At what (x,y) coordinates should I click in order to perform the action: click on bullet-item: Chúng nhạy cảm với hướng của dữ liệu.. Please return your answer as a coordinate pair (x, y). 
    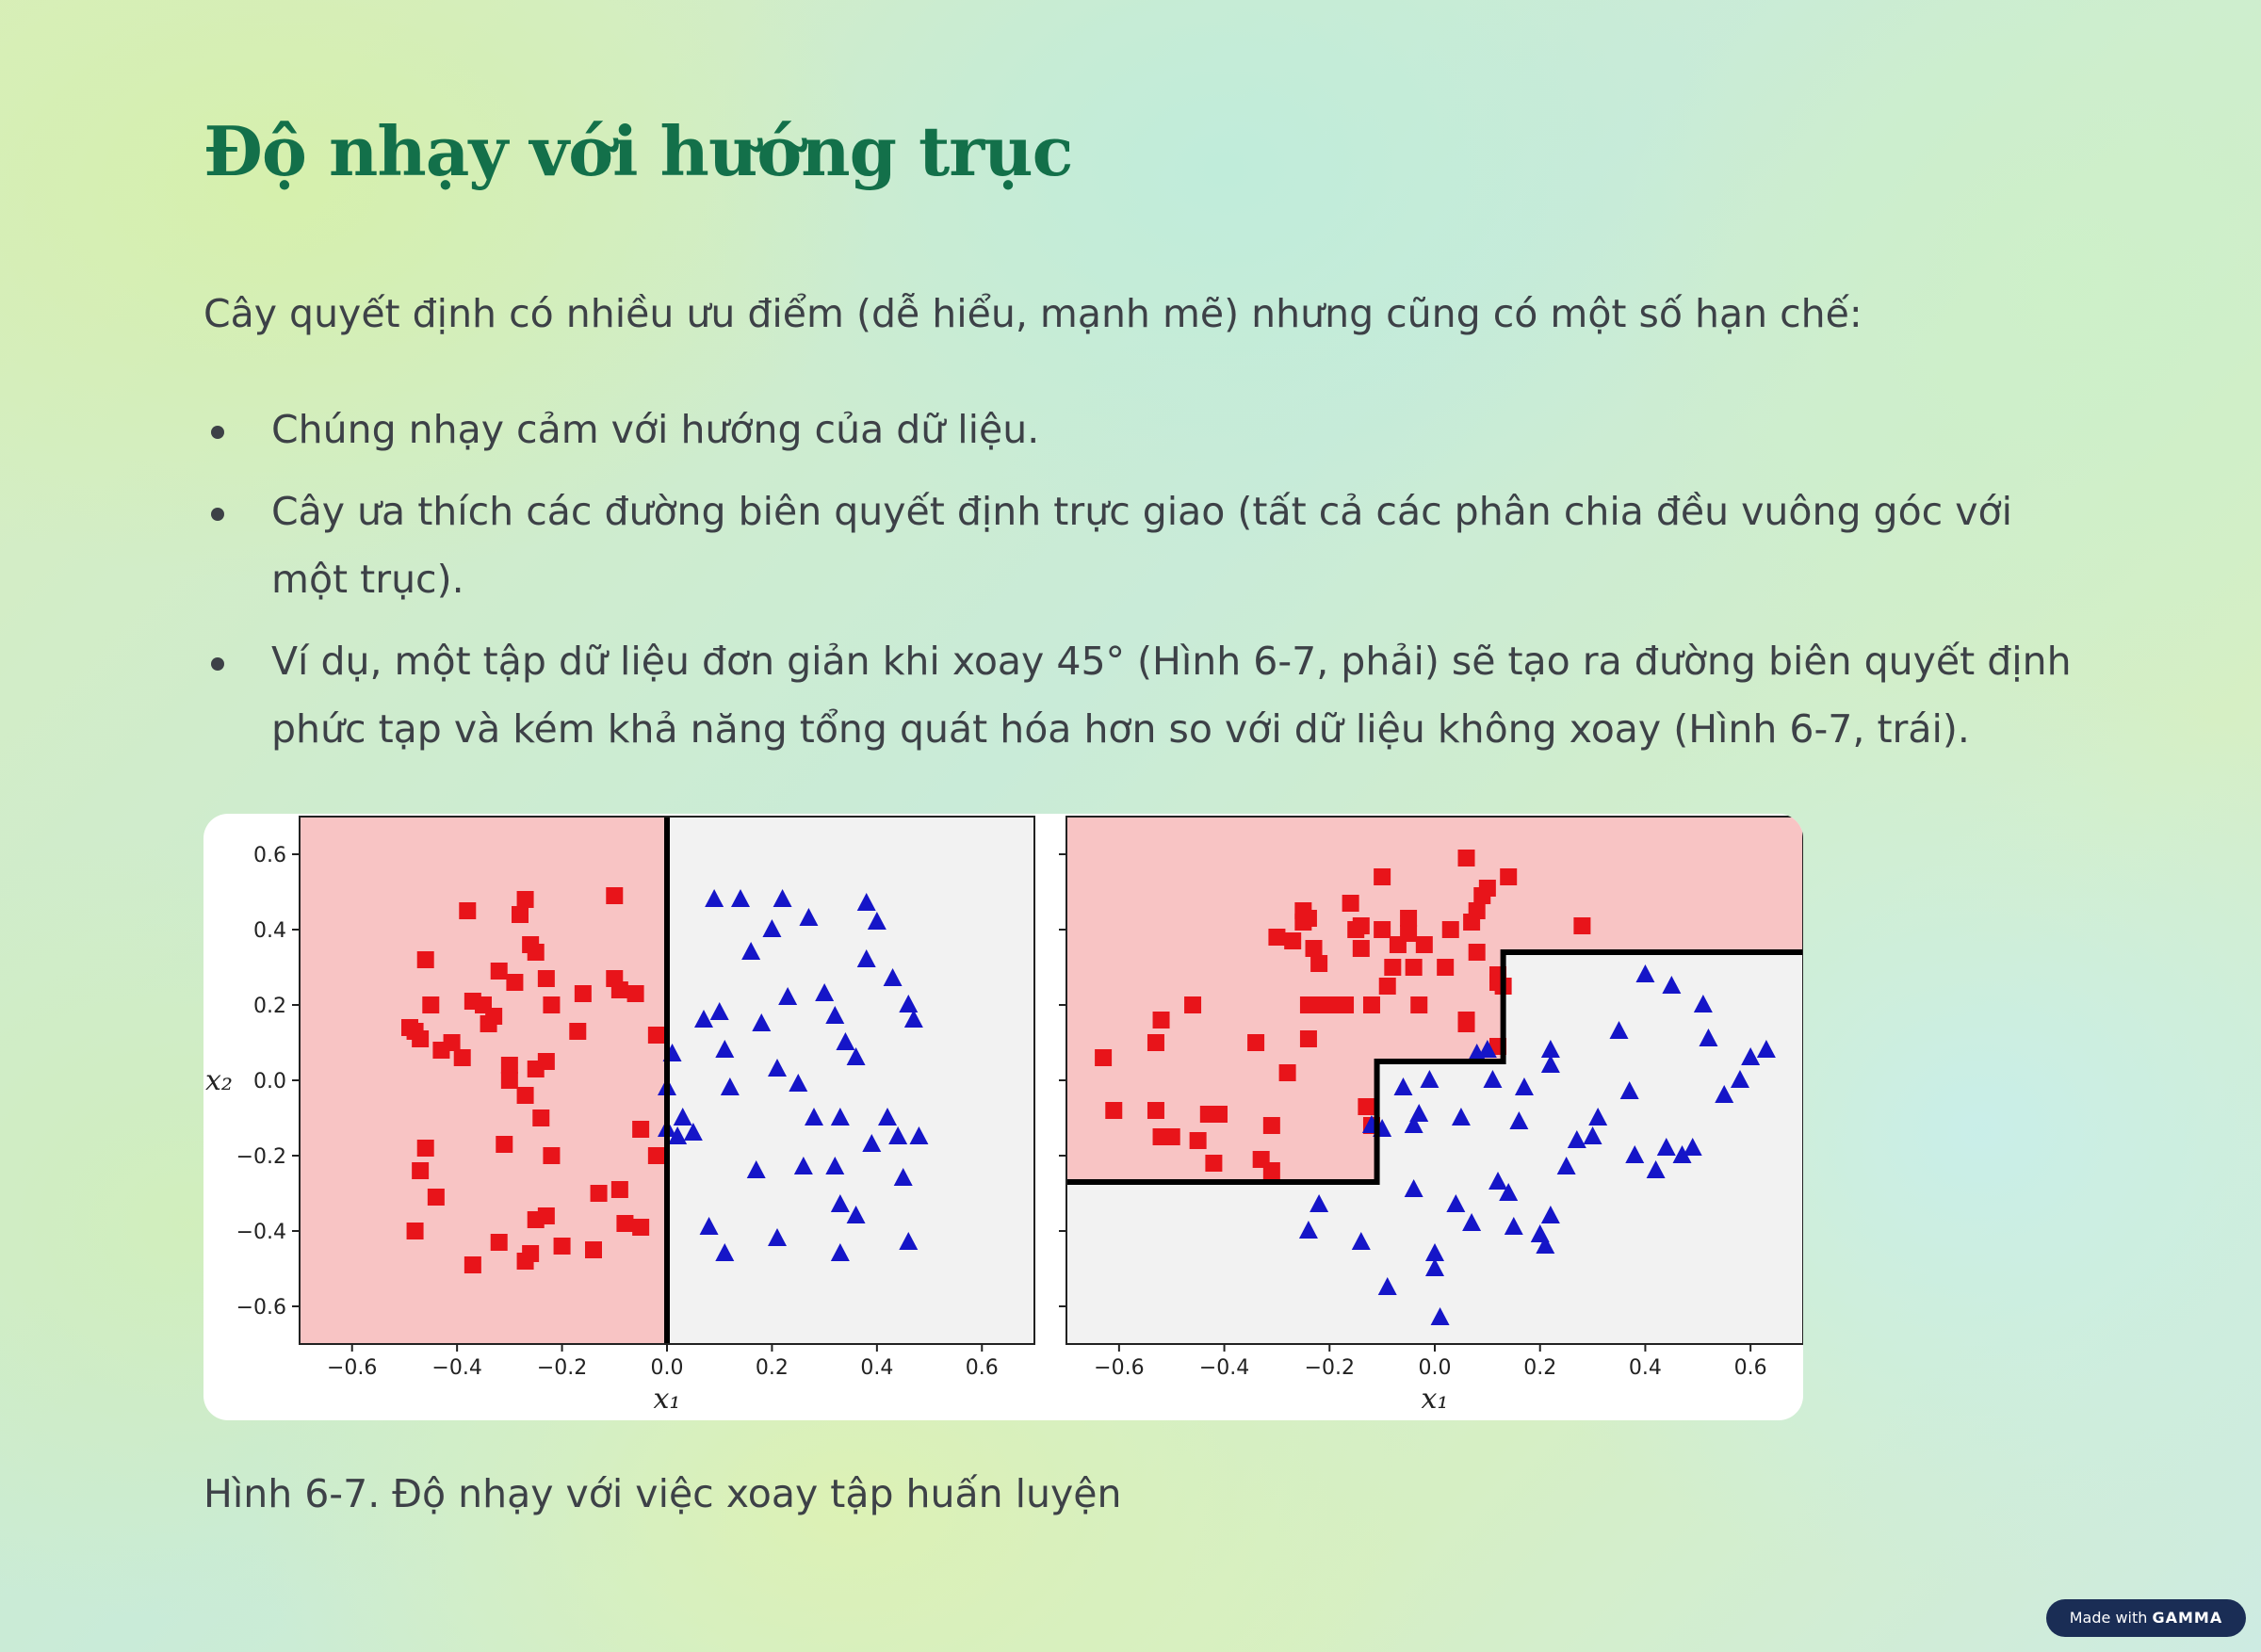
    Looking at the image, I should click on (1145, 429).